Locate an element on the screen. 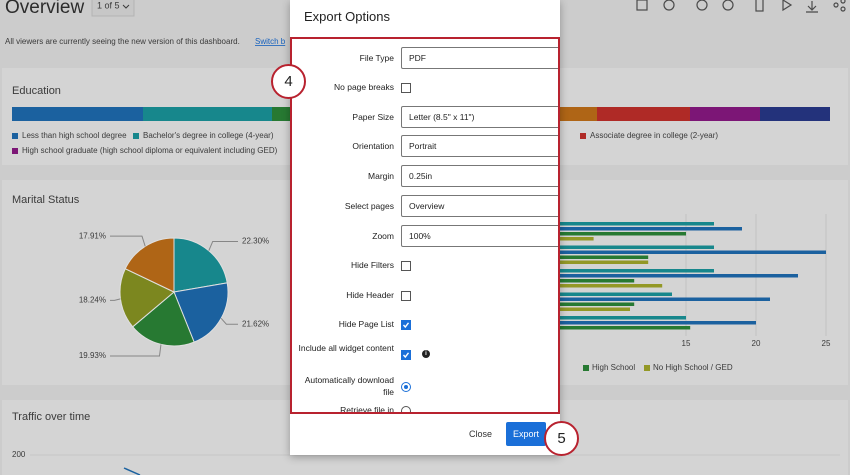 The image size is (850, 475). export-button: Export is located at coordinates (526, 434).